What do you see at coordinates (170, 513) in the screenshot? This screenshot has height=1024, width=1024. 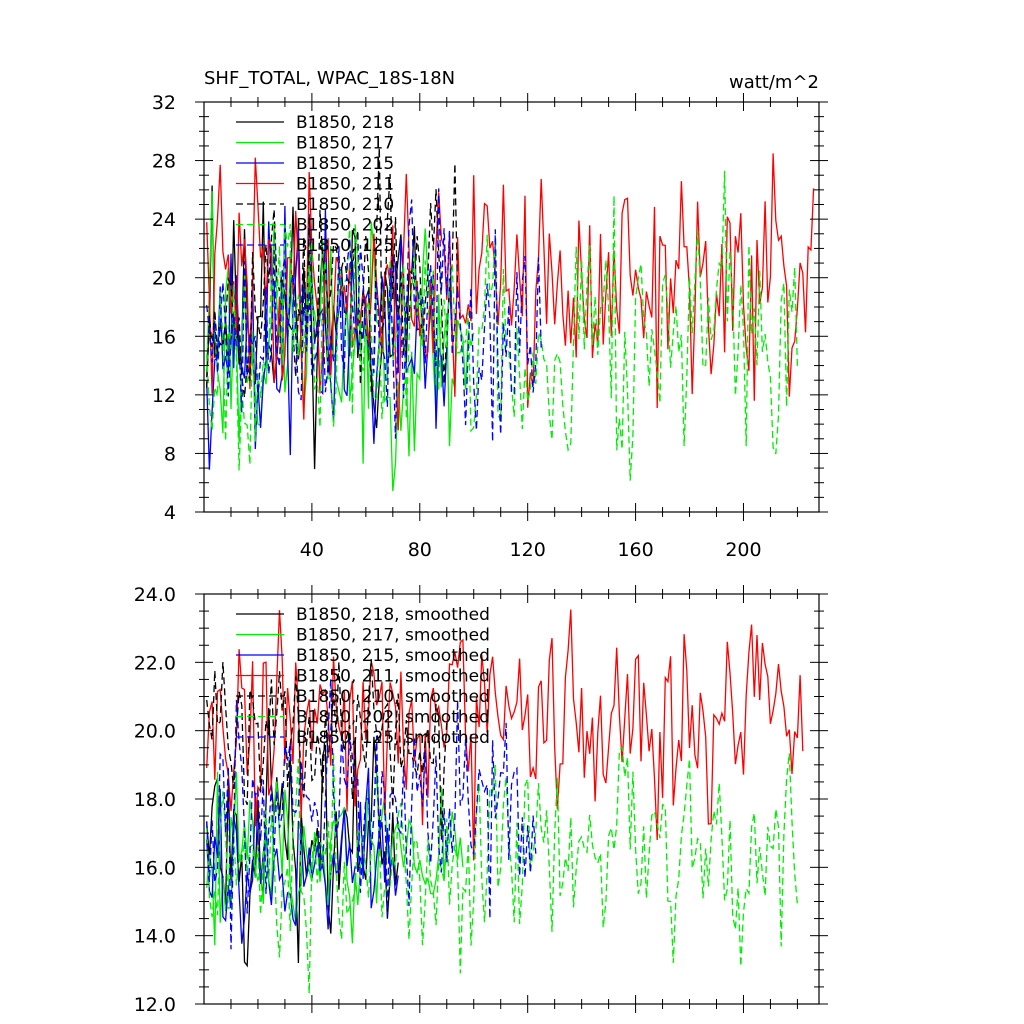 I see `y-tick-label: 4` at bounding box center [170, 513].